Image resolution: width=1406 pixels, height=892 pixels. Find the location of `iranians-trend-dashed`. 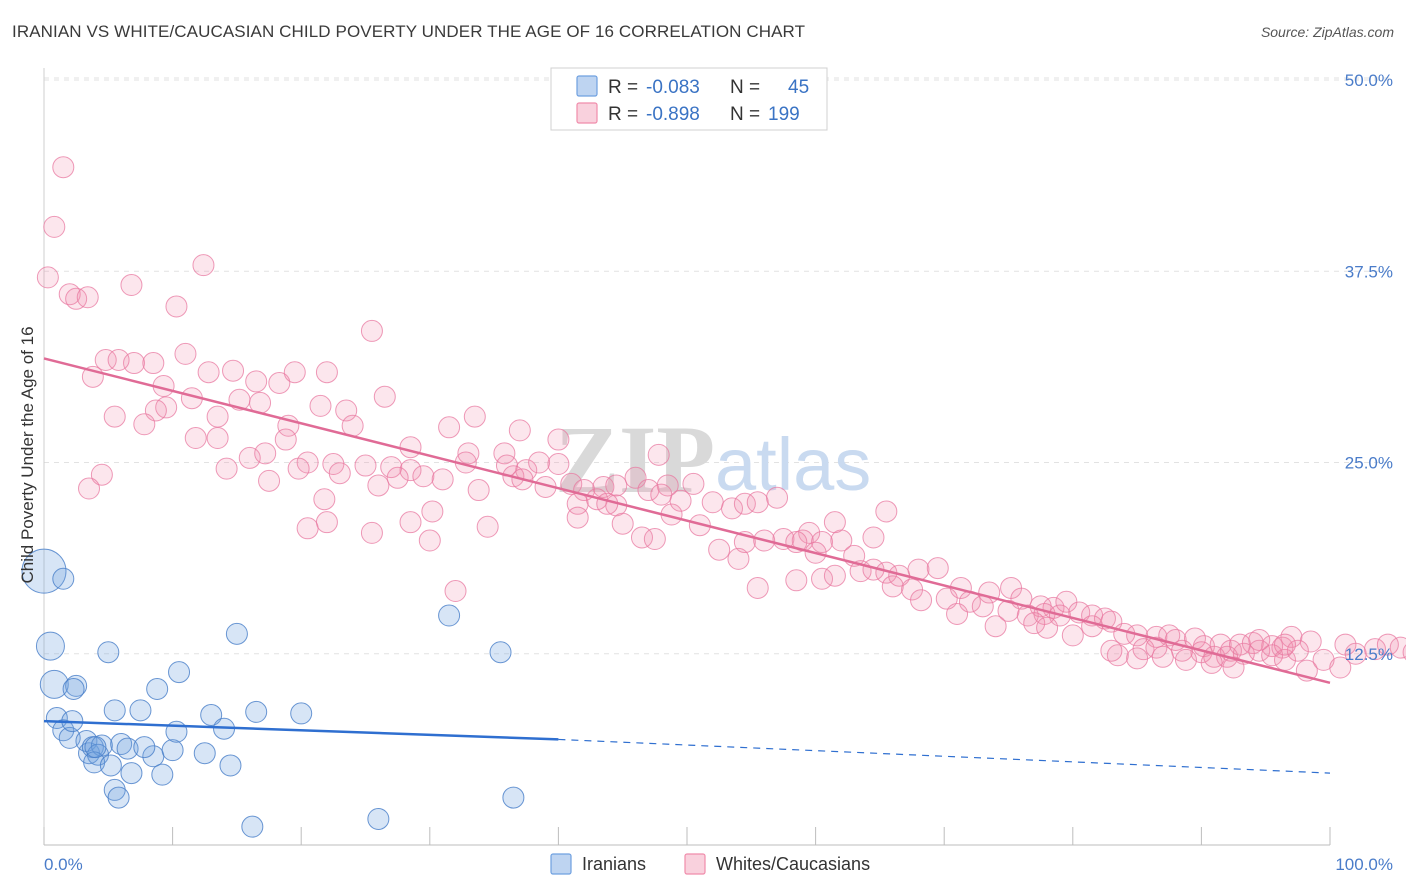

iranians-trend-dashed is located at coordinates (944, 756).